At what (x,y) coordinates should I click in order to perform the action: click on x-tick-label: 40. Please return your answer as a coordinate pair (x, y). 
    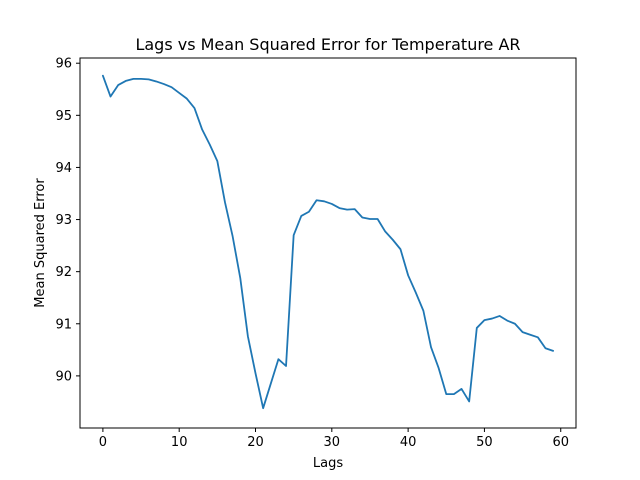
    Looking at the image, I should click on (408, 442).